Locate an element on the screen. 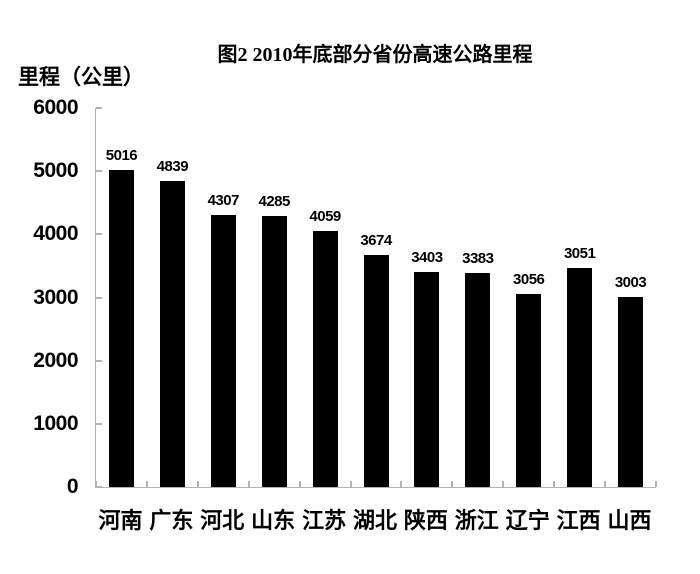  y-tick-label: 0 is located at coordinates (72, 486).